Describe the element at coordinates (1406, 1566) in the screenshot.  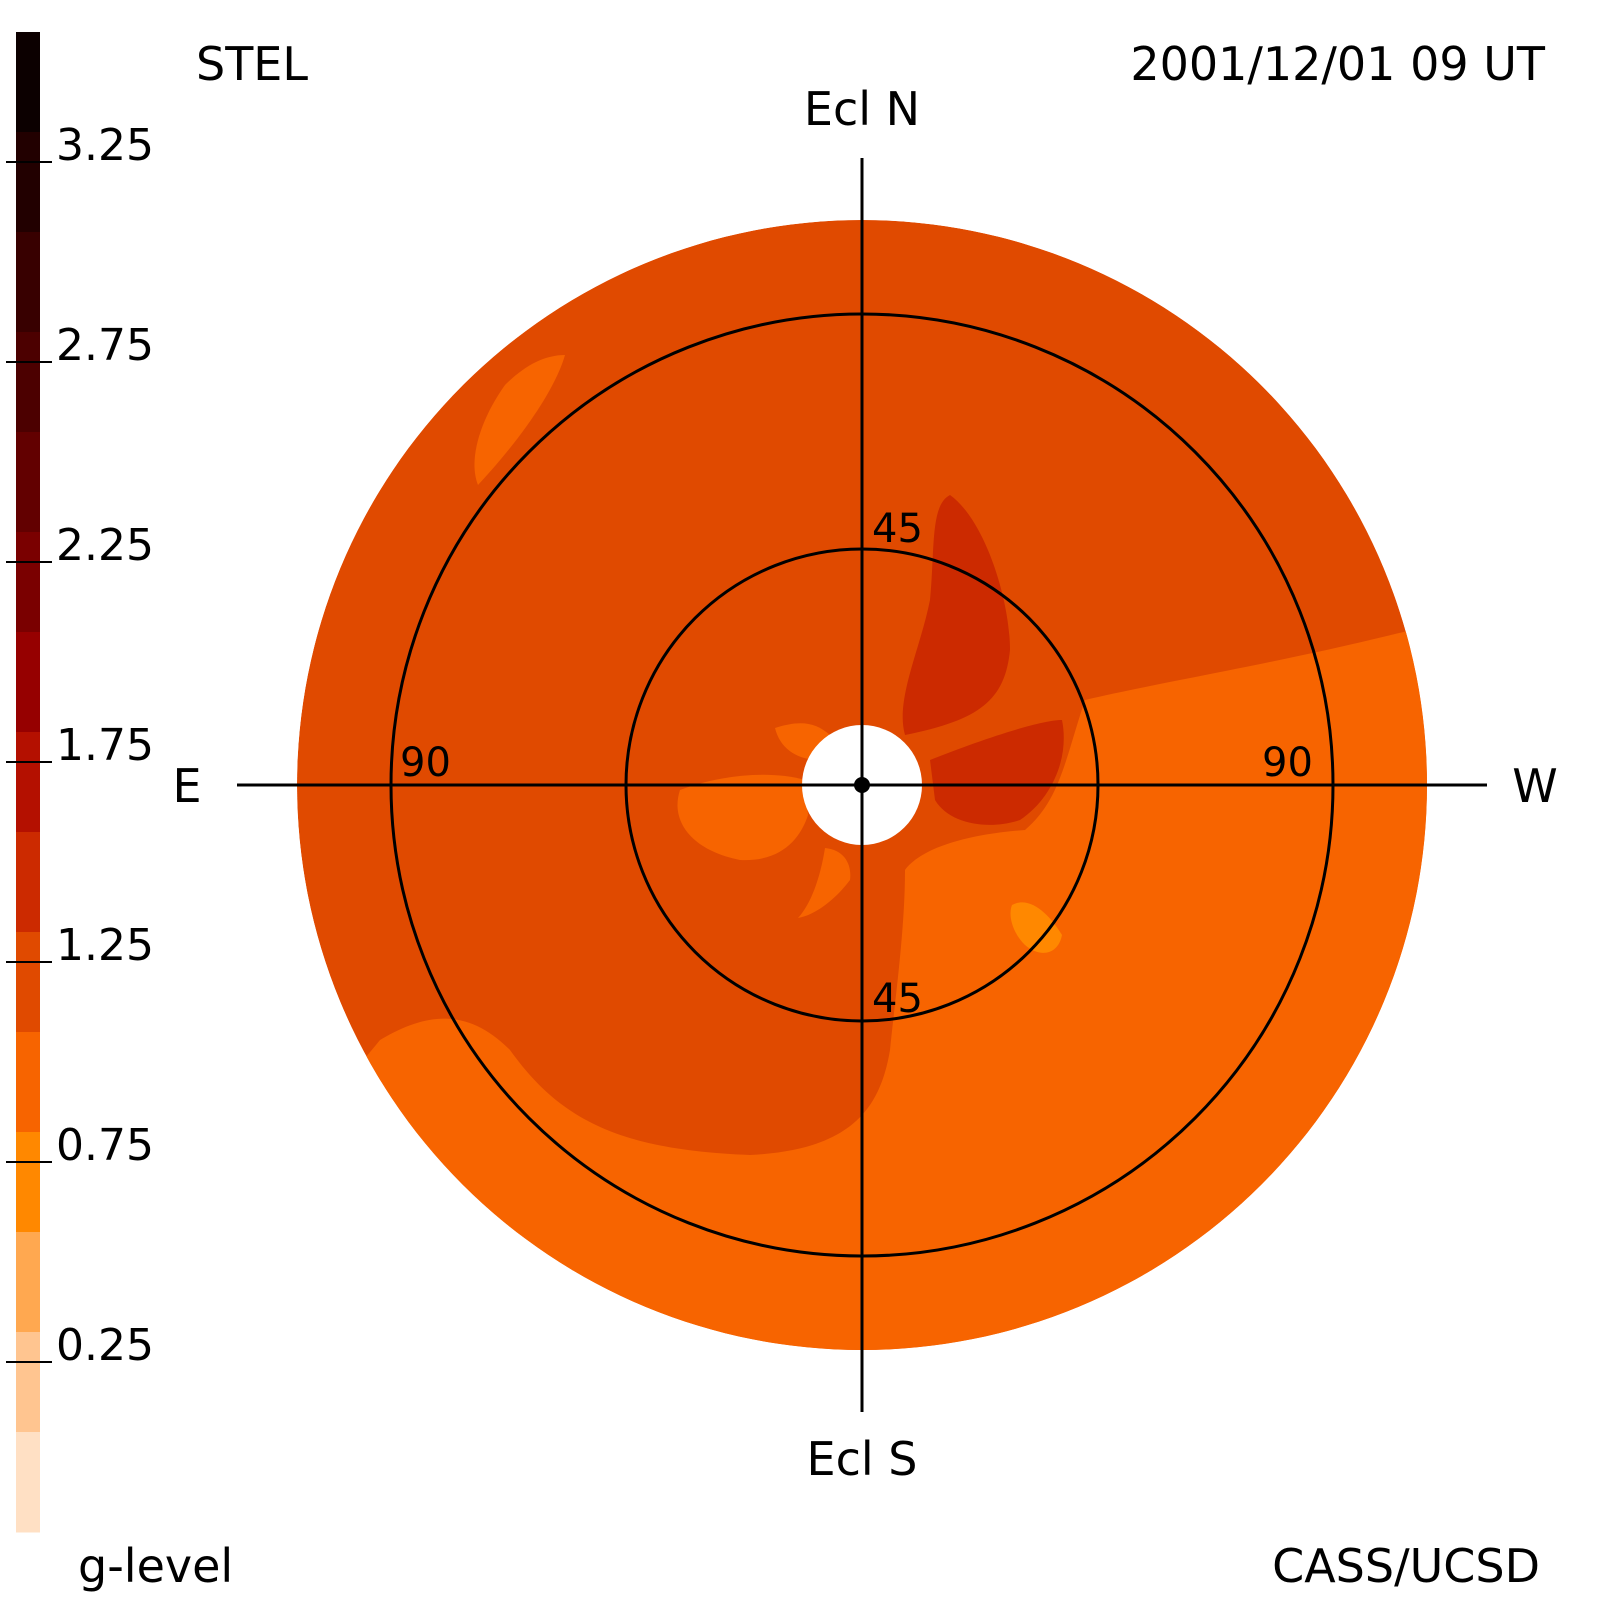
I see `credit-label: CASS/UCSD` at that location.